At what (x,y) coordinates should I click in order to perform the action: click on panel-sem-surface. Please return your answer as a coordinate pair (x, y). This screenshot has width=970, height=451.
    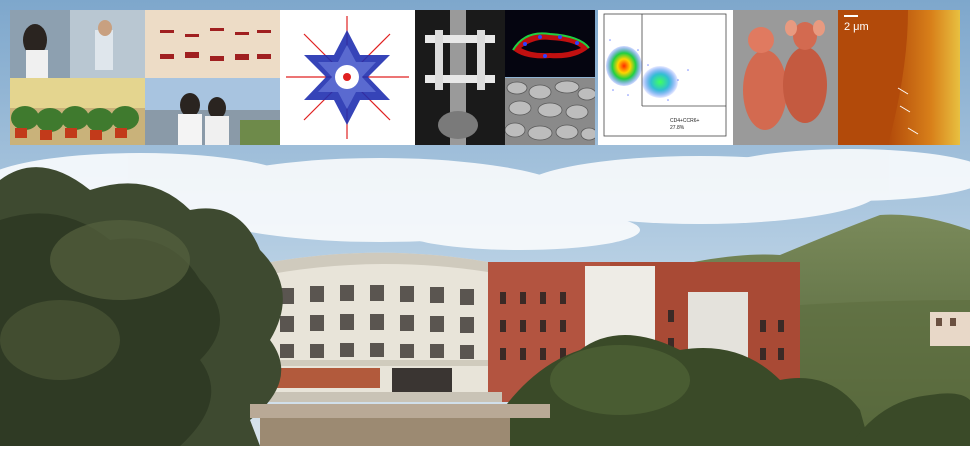
    Looking at the image, I should click on (550, 111).